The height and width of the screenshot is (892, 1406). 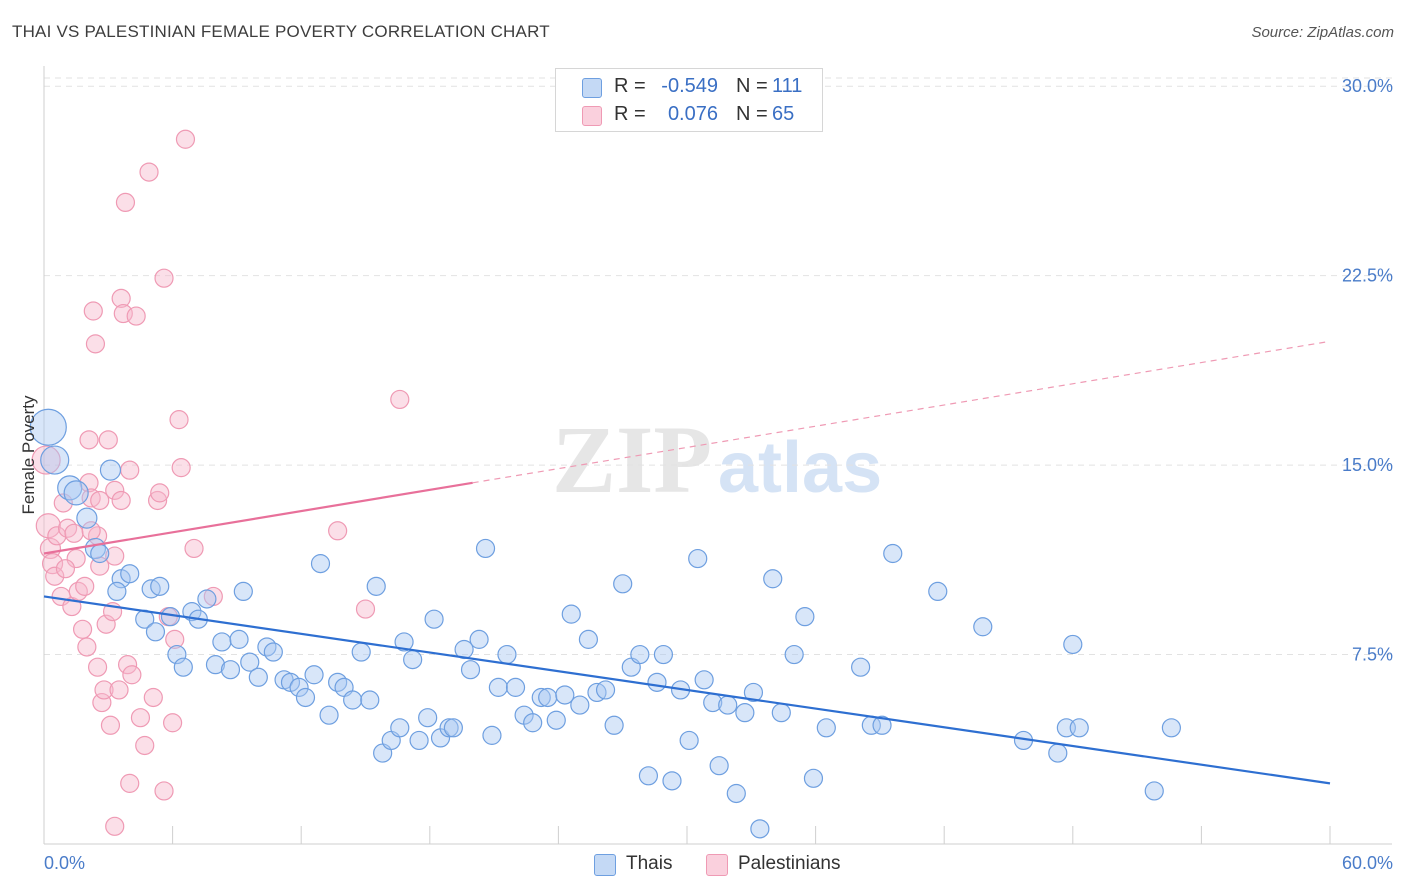 I want to click on palestinians-swatch, so click(x=592, y=116).